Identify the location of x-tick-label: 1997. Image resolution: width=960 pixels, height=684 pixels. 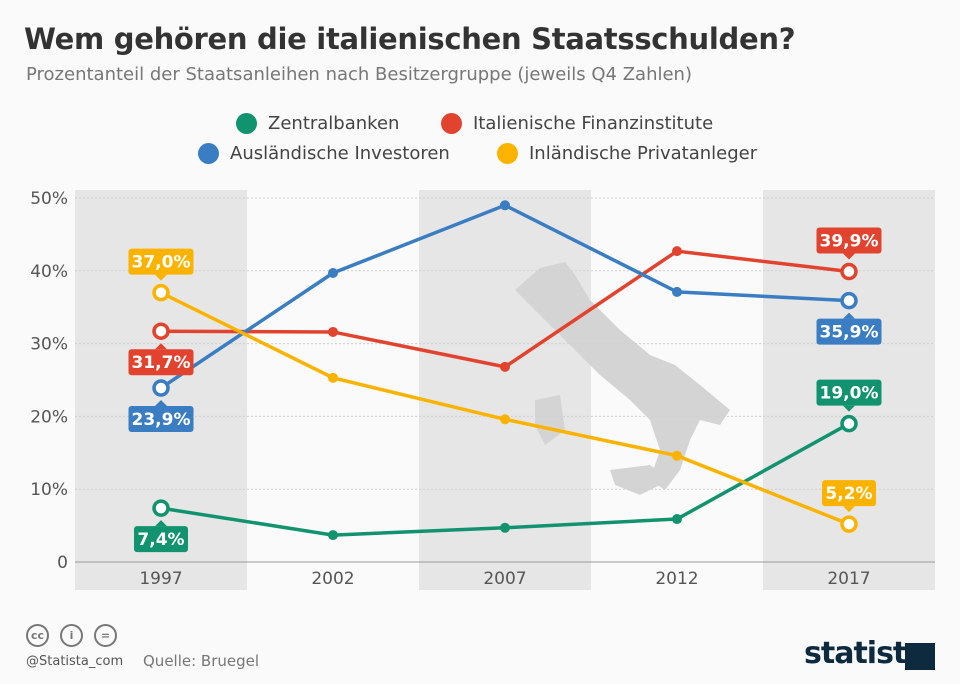
(160, 579).